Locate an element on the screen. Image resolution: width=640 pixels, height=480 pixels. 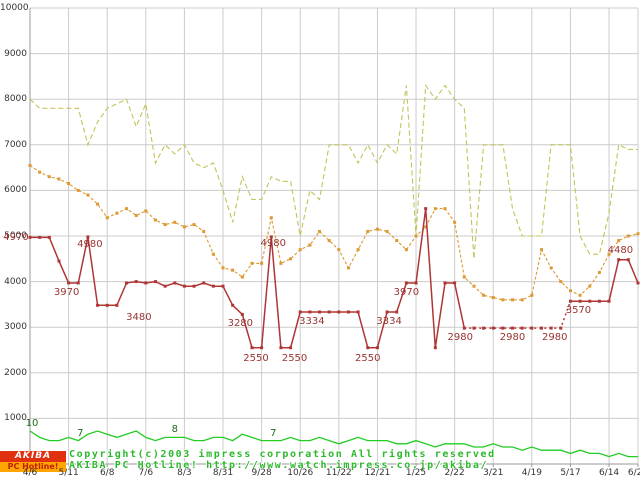
y-axis-label: 1000 is located at coordinates (15, 418).